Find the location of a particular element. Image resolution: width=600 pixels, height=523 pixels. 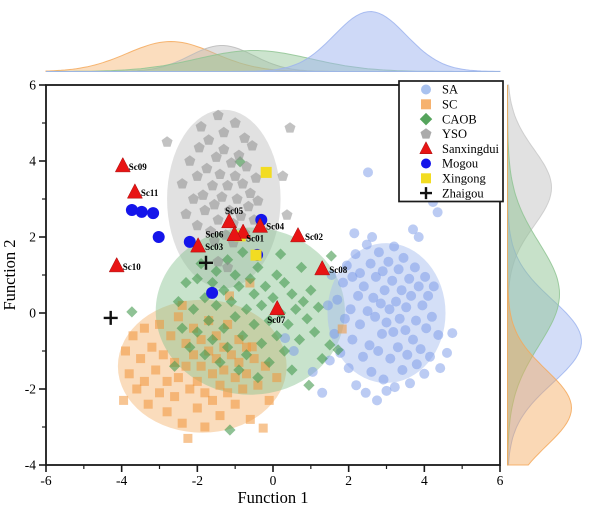

point-Sanxingdui-Sc02 is located at coordinates (298, 234).